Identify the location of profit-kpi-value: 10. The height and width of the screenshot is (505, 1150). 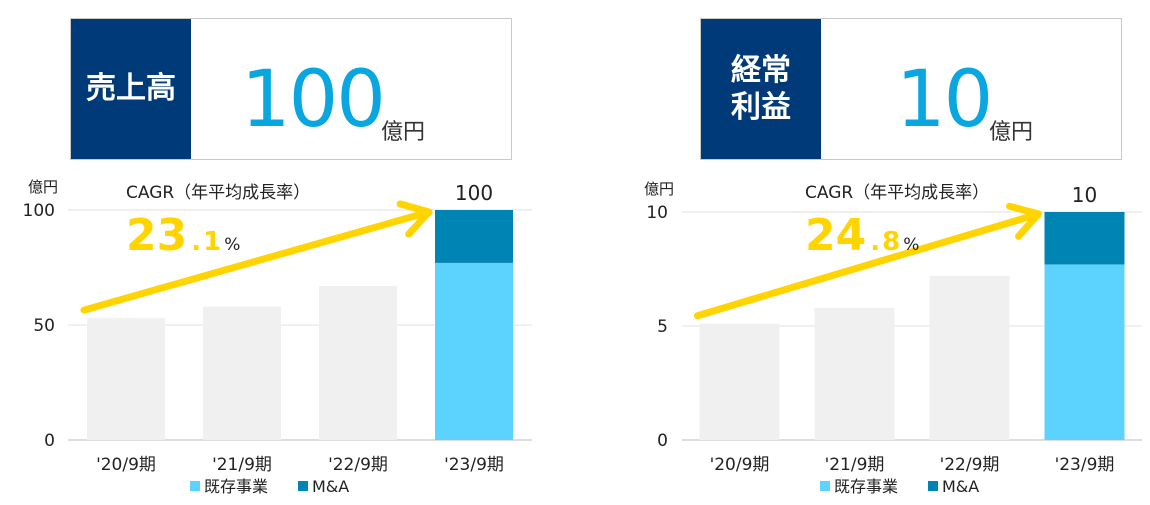
(944, 100).